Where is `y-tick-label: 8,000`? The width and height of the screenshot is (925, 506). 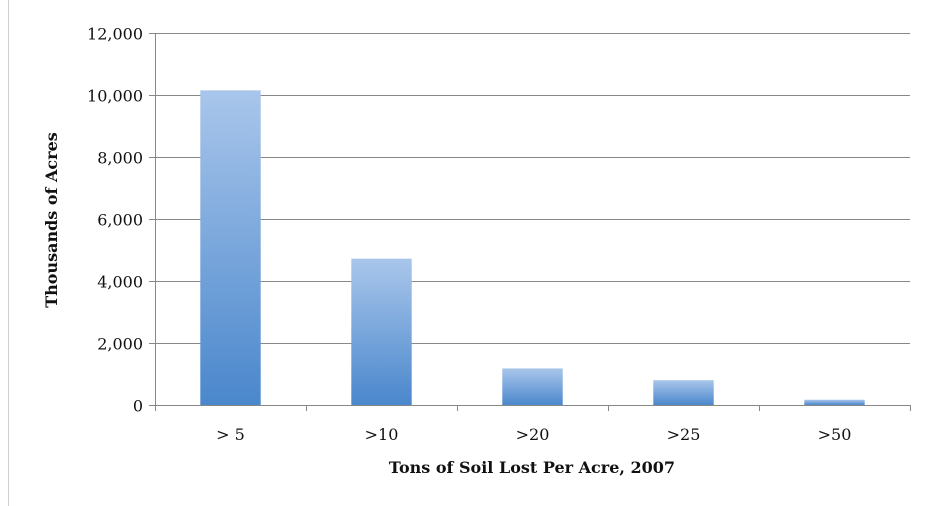 y-tick-label: 8,000 is located at coordinates (120, 158).